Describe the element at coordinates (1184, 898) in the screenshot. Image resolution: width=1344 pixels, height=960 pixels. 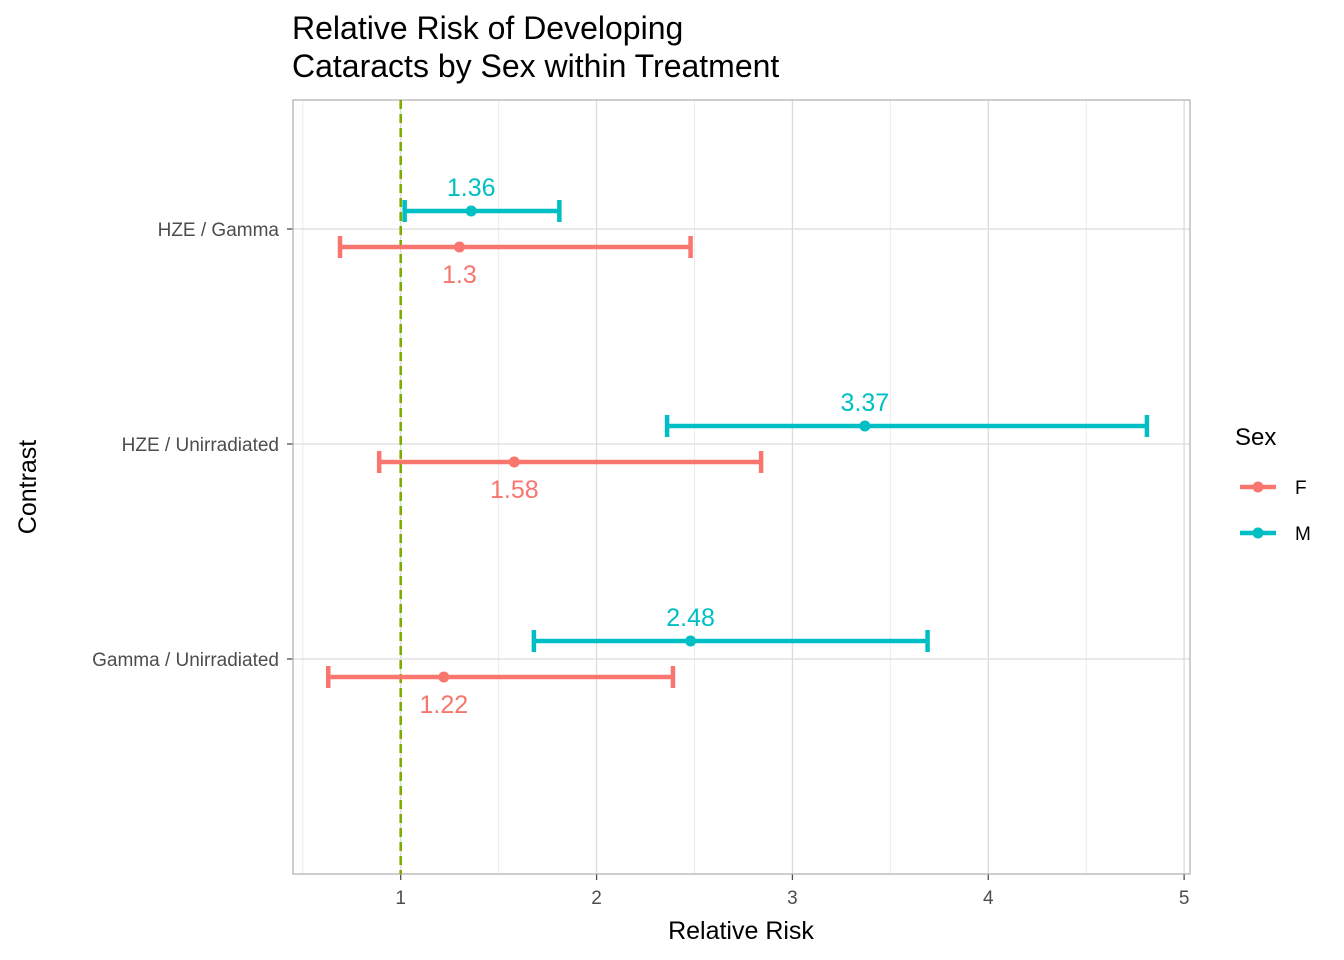
I see `x-tick-label: 5` at that location.